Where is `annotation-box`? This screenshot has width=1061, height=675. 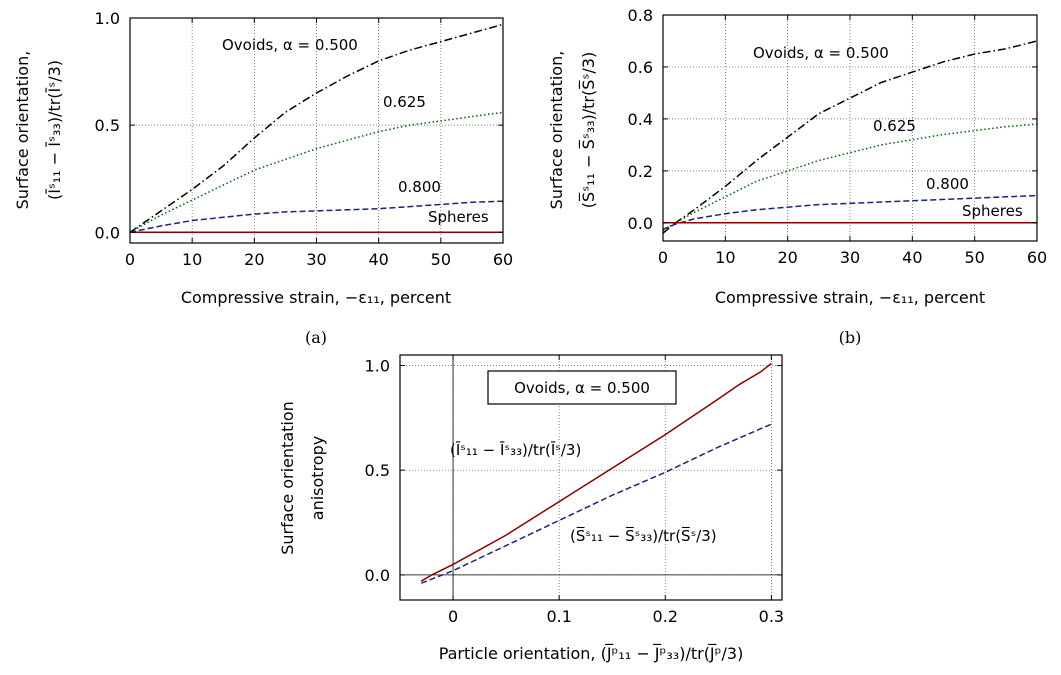
annotation-box is located at coordinates (582, 387).